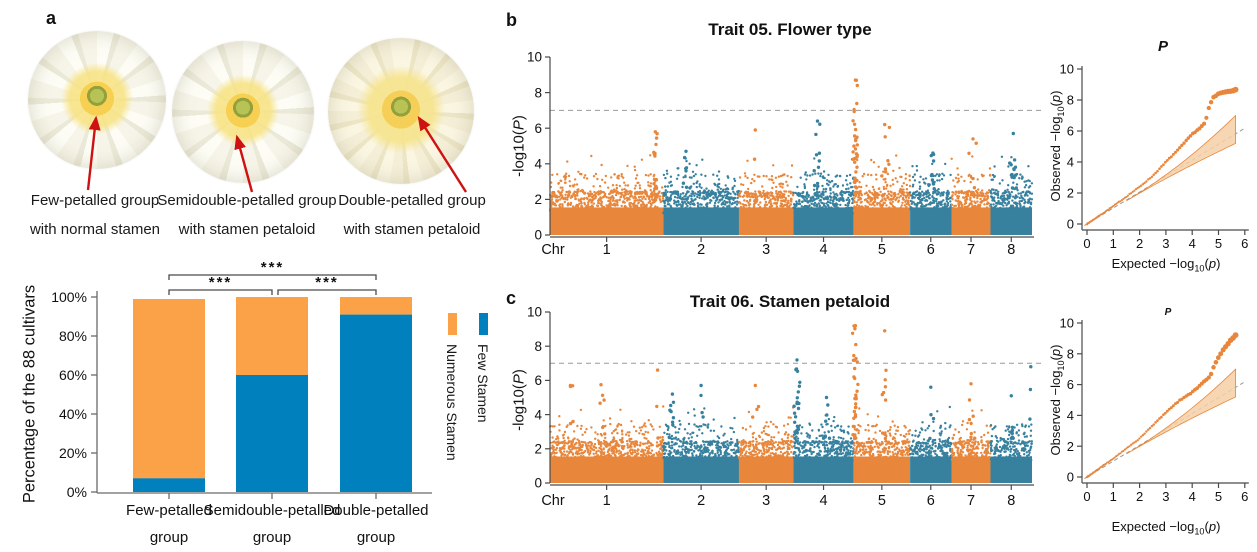 The image size is (1257, 552). I want to click on chromosome-tick-label: 1, so click(607, 501).